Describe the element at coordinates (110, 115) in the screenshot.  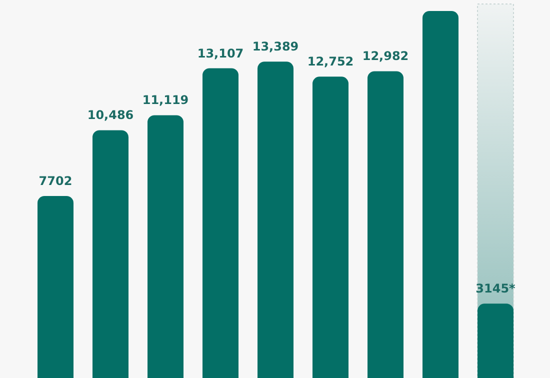
I see `data-label: 10,486` at that location.